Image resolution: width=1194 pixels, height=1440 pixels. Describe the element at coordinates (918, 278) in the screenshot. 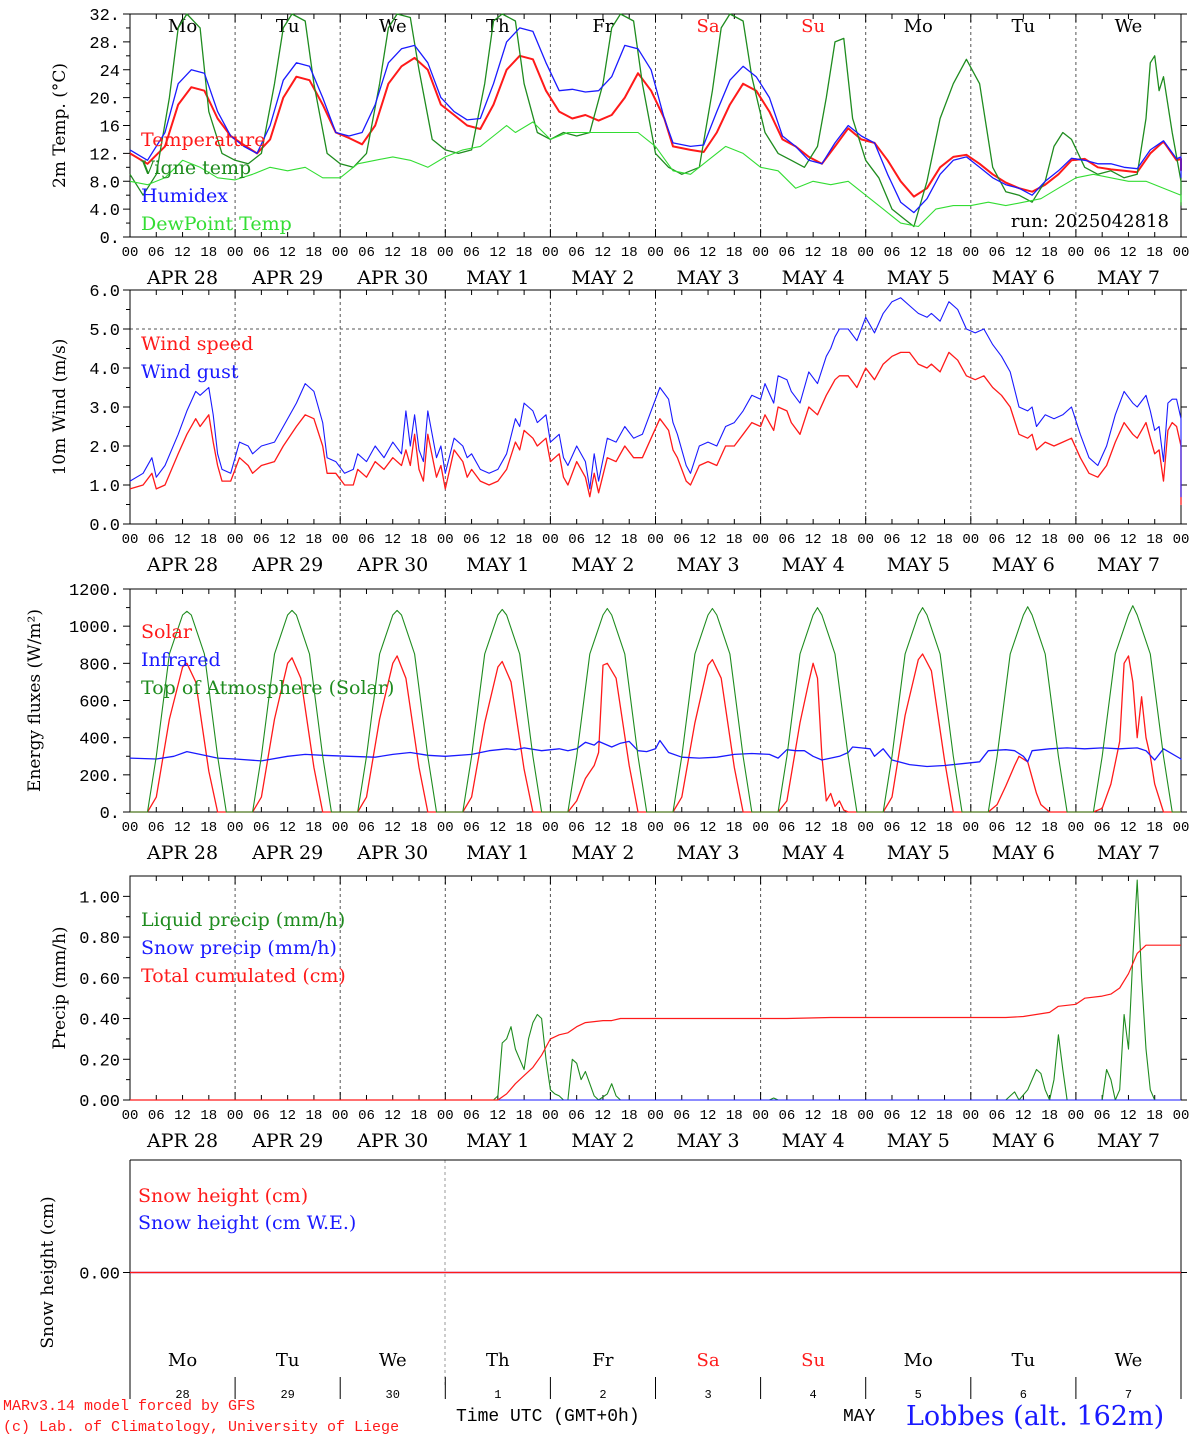

I see `date-label: MAY 5` at that location.